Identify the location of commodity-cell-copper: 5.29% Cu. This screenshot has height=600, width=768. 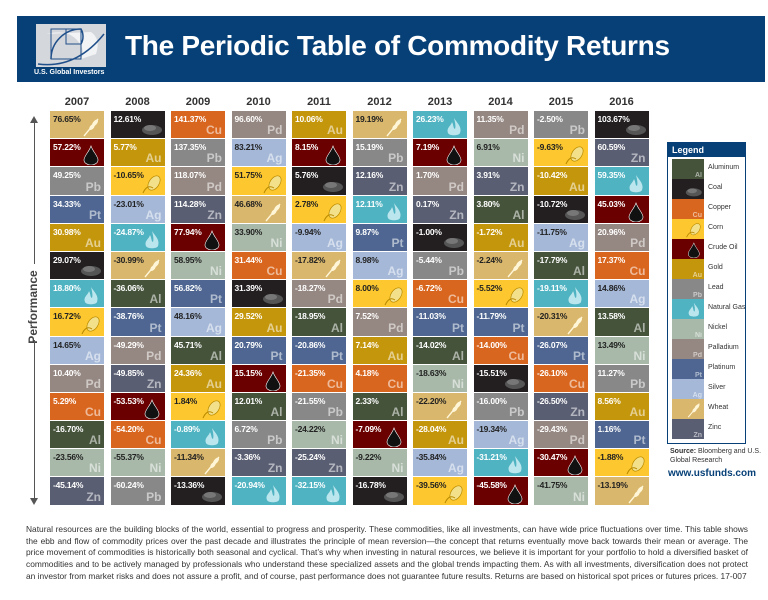
(77, 406).